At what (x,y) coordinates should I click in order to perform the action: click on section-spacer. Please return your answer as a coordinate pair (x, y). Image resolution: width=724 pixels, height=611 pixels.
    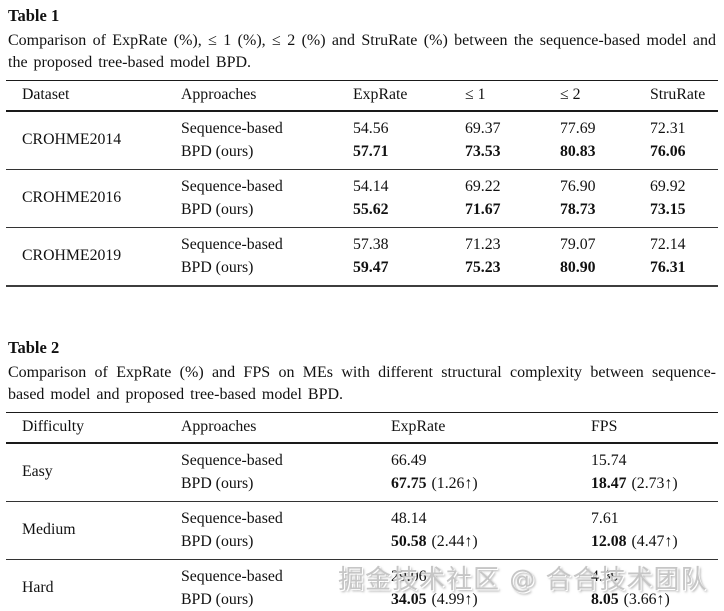
    Looking at the image, I should click on (362, 311).